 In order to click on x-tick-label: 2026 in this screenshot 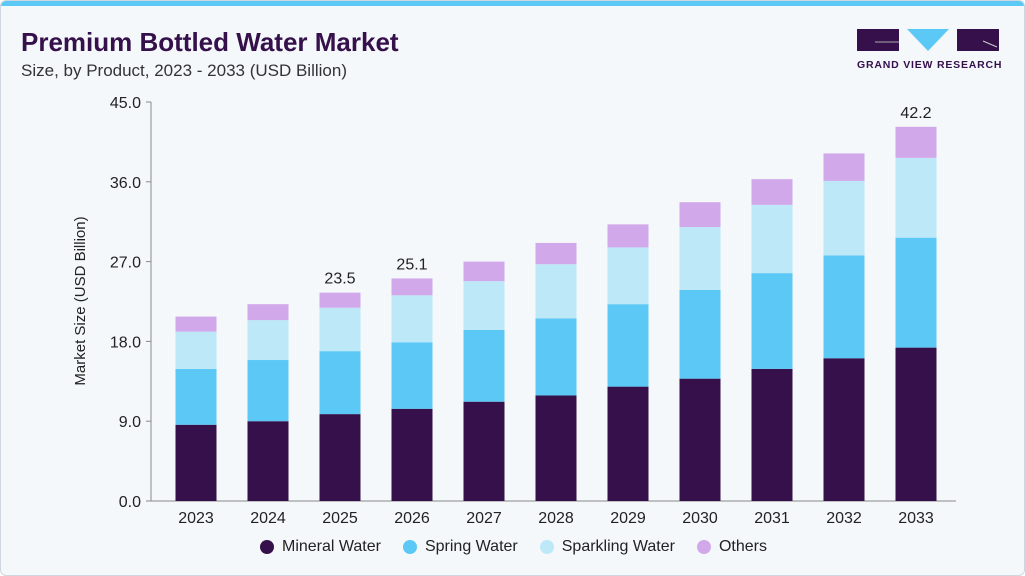, I will do `click(412, 518)`.